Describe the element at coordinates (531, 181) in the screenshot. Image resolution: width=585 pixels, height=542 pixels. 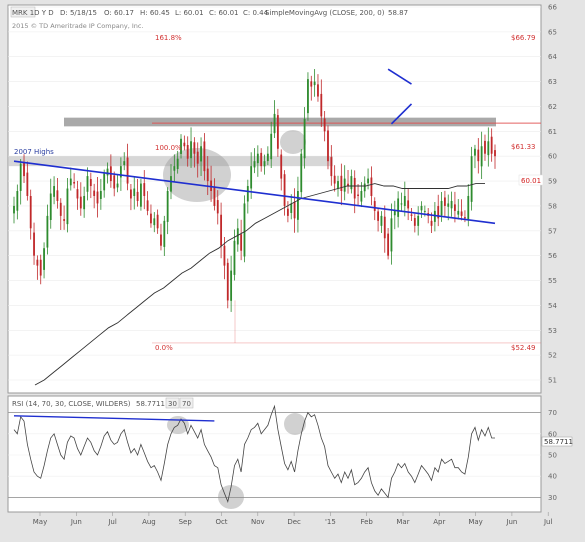
I see `last-price-label: 60.01` at that location.